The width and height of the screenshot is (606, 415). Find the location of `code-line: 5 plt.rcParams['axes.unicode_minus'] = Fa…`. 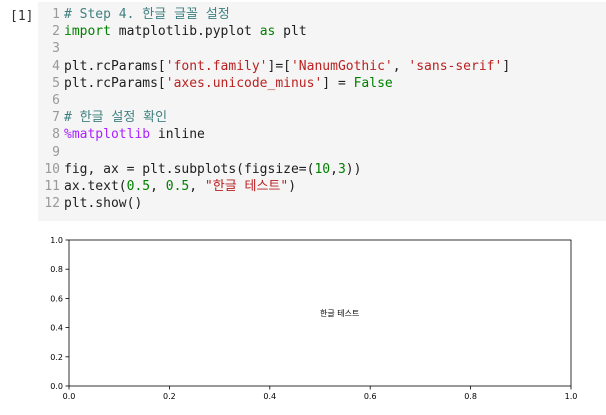

code-line: 5 plt.rcParams['axes.unicode_minus'] = Fa… is located at coordinates (322, 83).